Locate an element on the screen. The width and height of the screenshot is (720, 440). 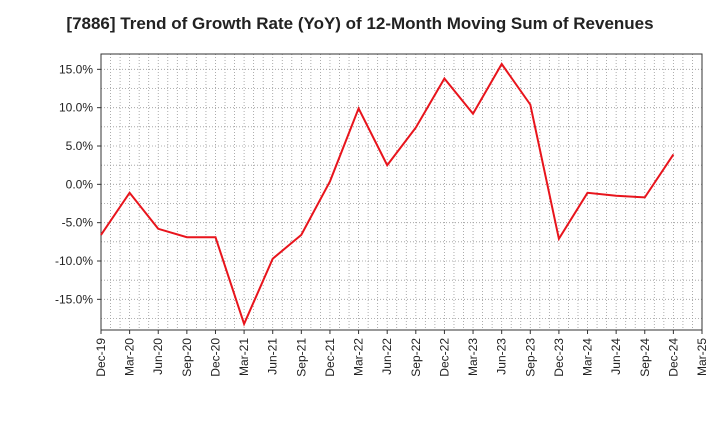
x-tick-label: Jun-21 is located at coordinates (273, 356).